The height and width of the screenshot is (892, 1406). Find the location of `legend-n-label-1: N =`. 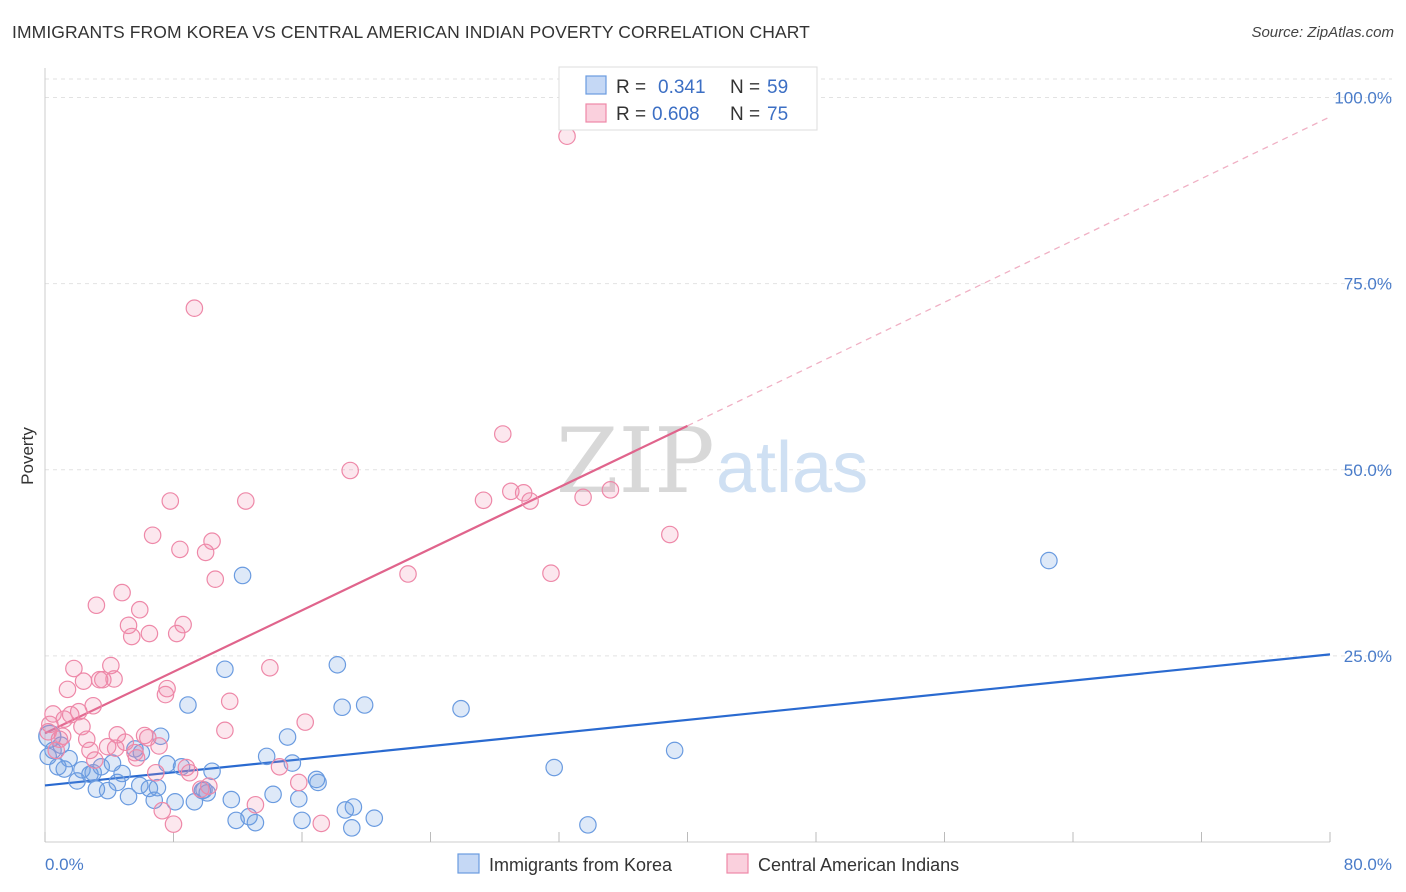

legend-n-label-1: N = is located at coordinates (745, 87).